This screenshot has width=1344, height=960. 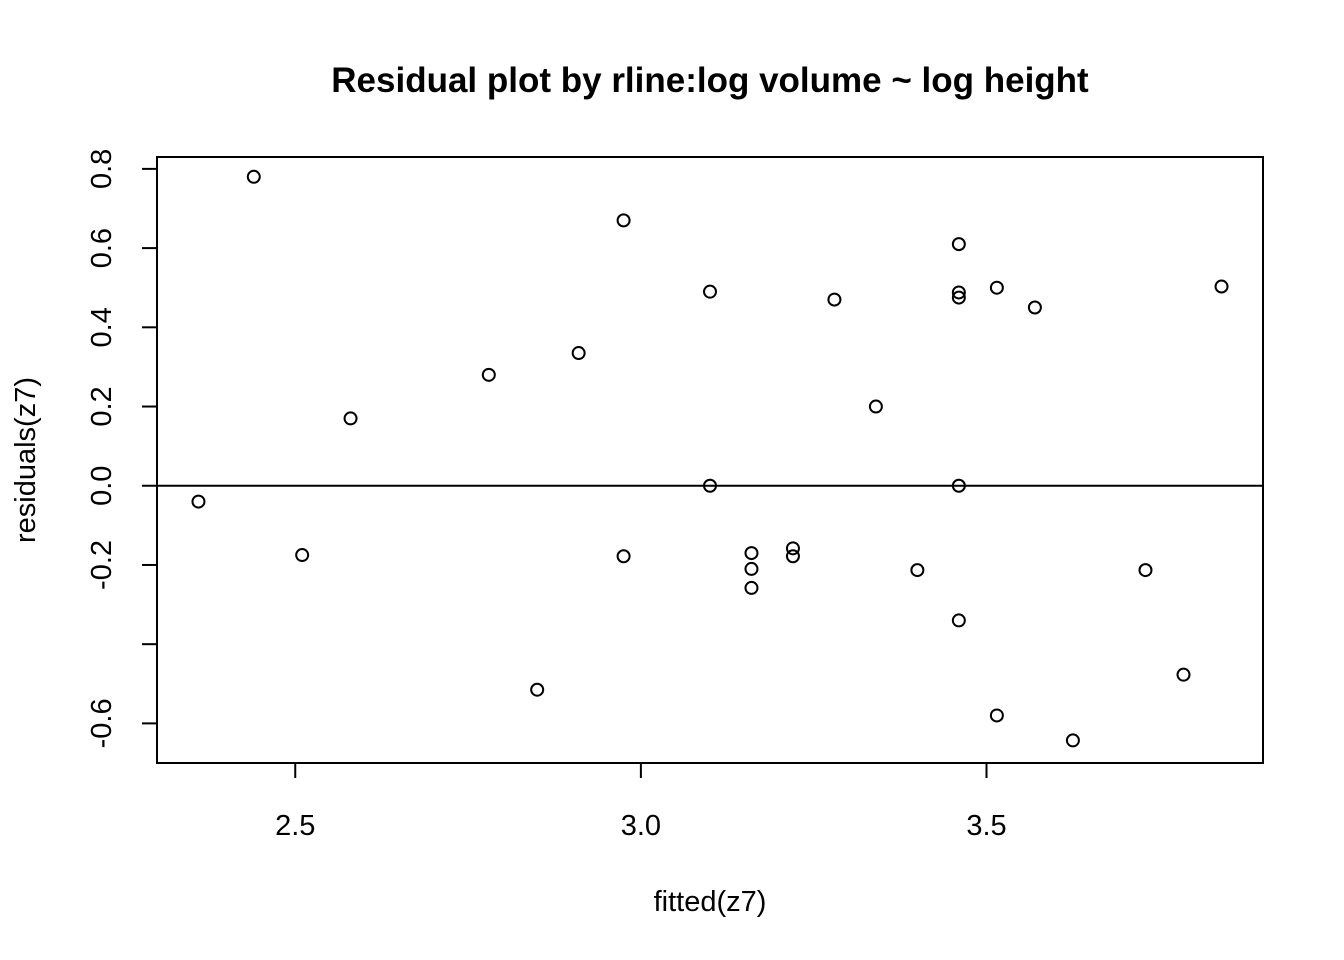 What do you see at coordinates (102, 565) in the screenshot?
I see `y-tick-label: -0.2` at bounding box center [102, 565].